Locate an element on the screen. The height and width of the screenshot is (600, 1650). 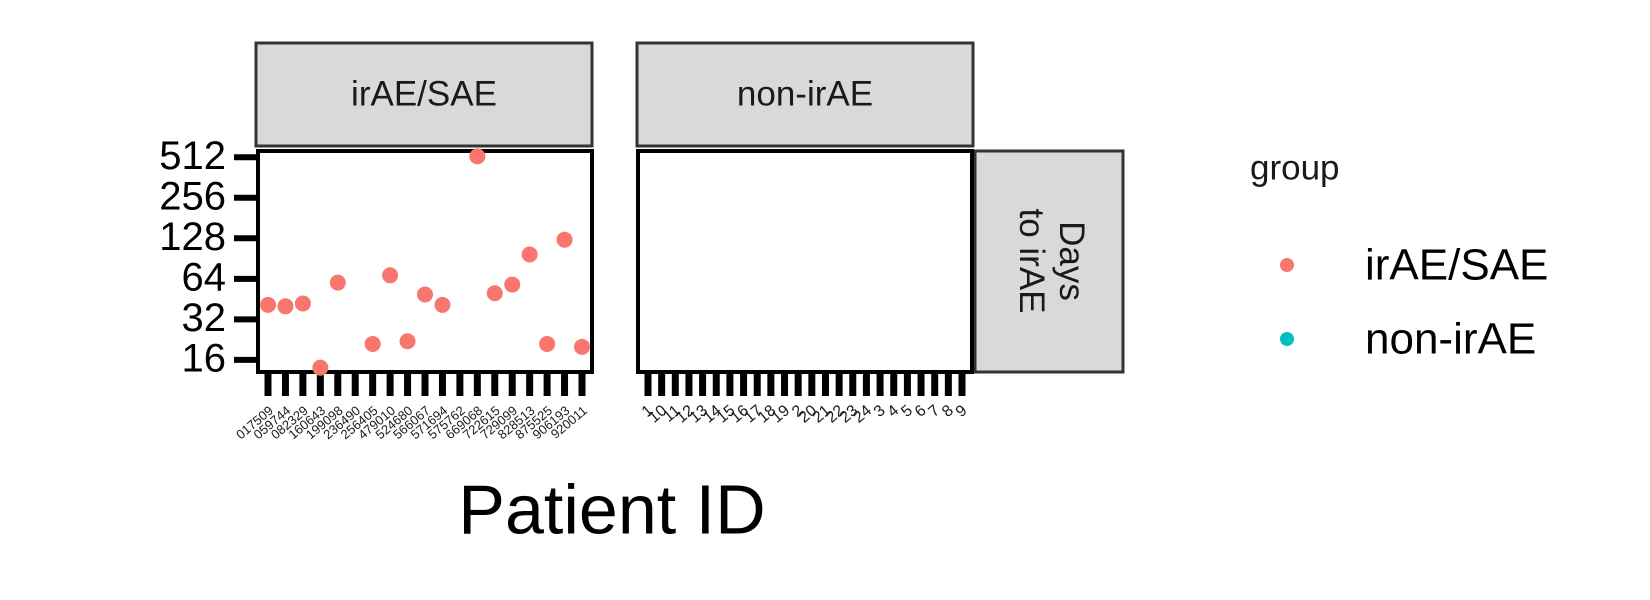
x-tick-label: 9 is located at coordinates (962, 411).